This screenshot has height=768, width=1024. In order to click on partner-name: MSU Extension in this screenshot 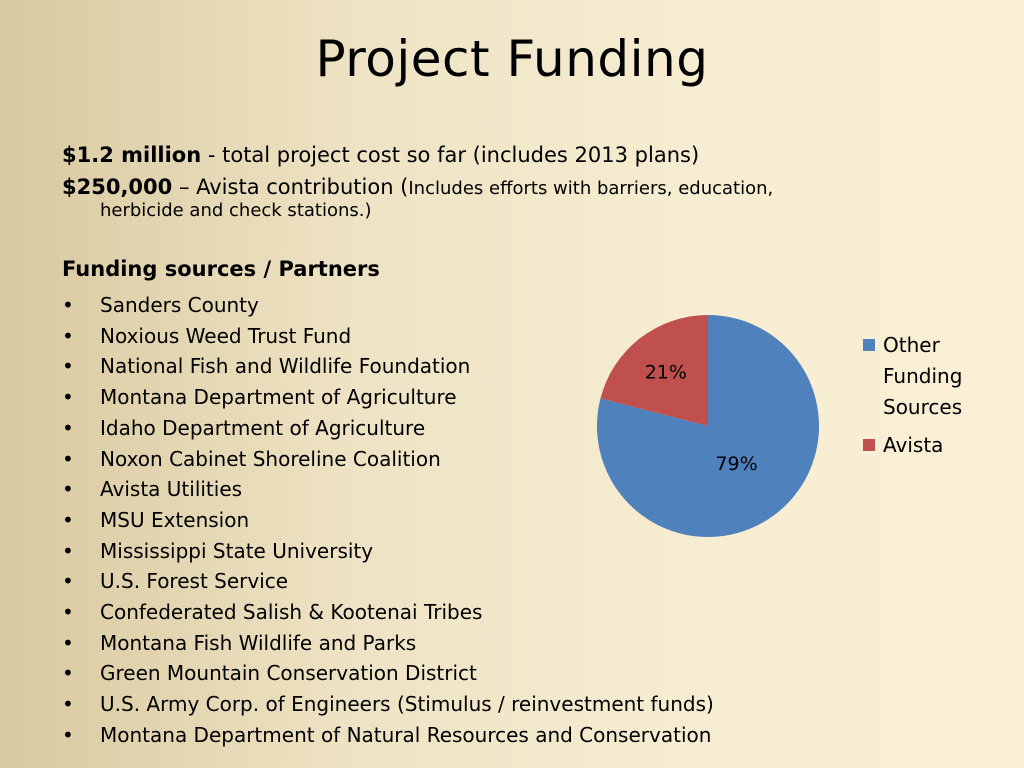, I will do `click(175, 519)`.